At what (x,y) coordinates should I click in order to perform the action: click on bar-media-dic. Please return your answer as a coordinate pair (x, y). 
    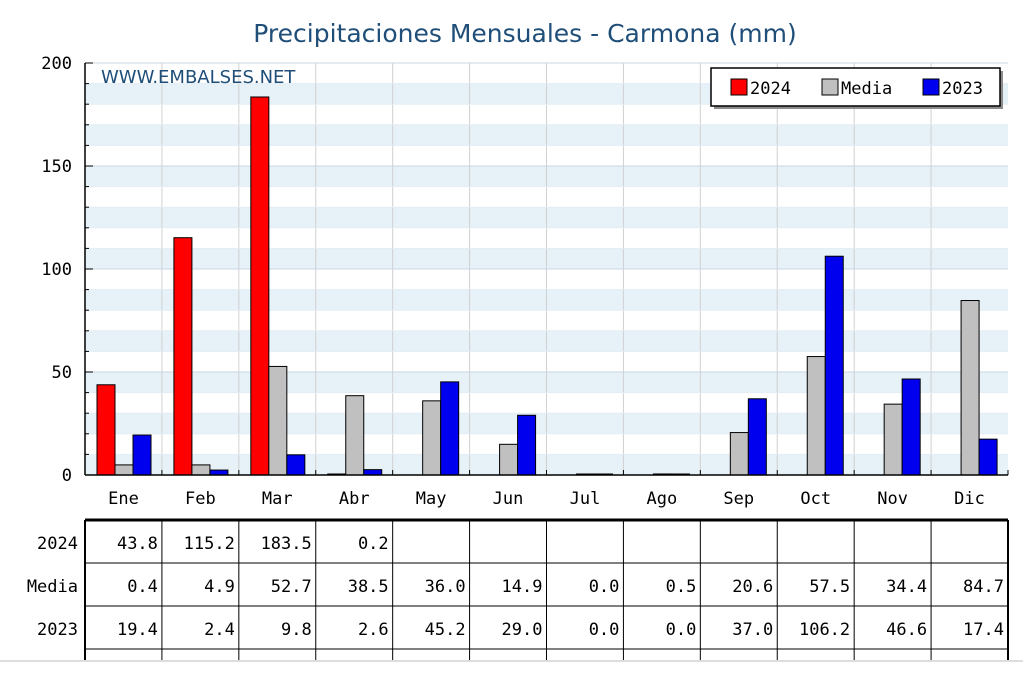
    Looking at the image, I should click on (970, 388).